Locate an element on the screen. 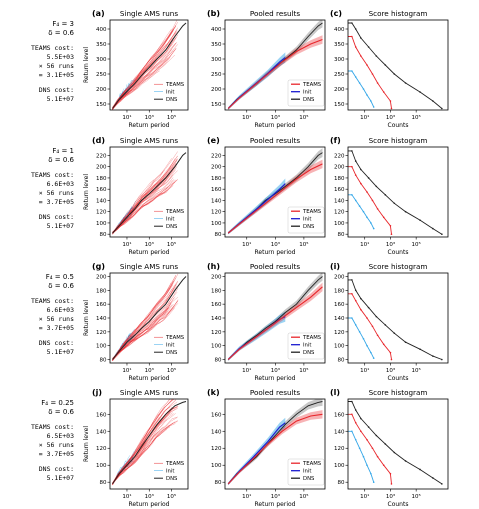 Image resolution: width=479 pixels, height=509 pixels. panel-title: Score histogram is located at coordinates (398, 392).